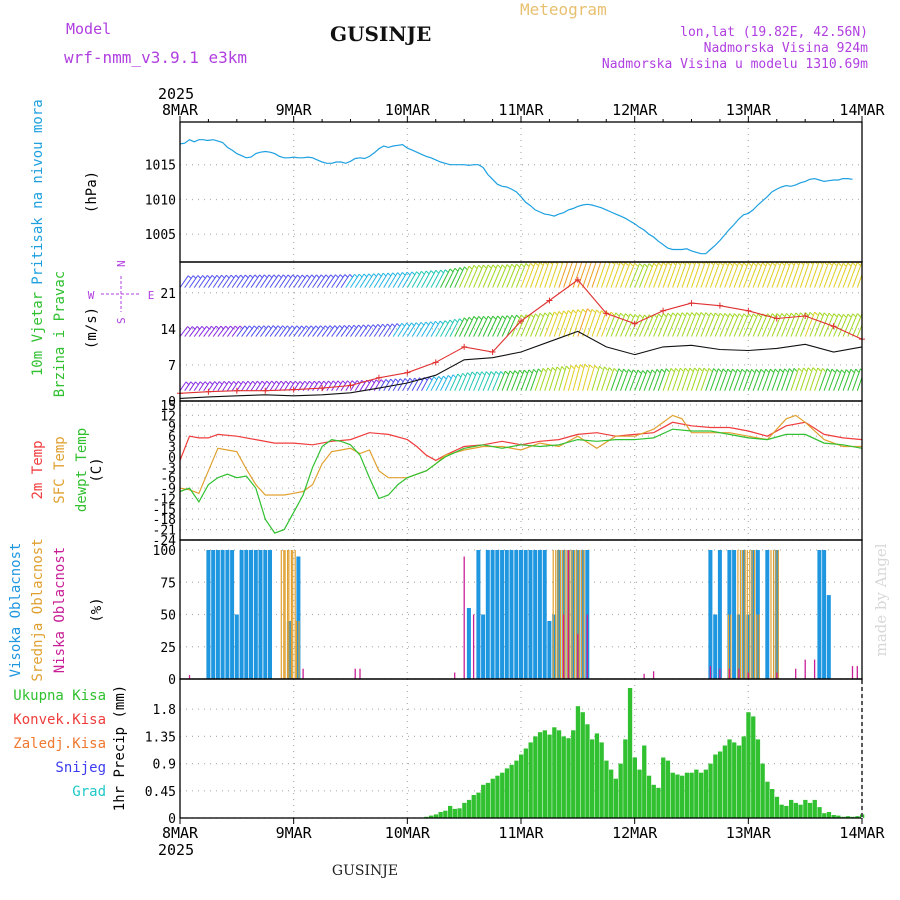  I want to click on x-tick-label-top: 13MAR, so click(749, 110).